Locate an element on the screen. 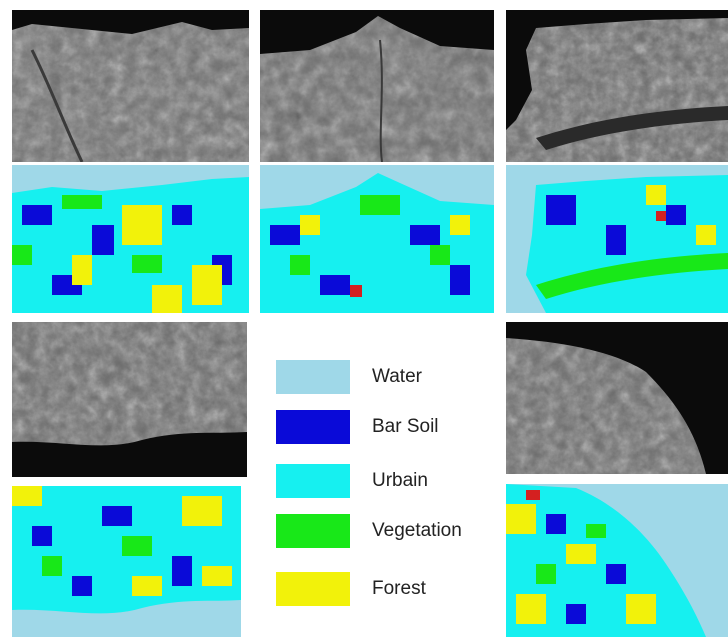 The width and height of the screenshot is (728, 637). legend-label-forest: Forest is located at coordinates (399, 588).